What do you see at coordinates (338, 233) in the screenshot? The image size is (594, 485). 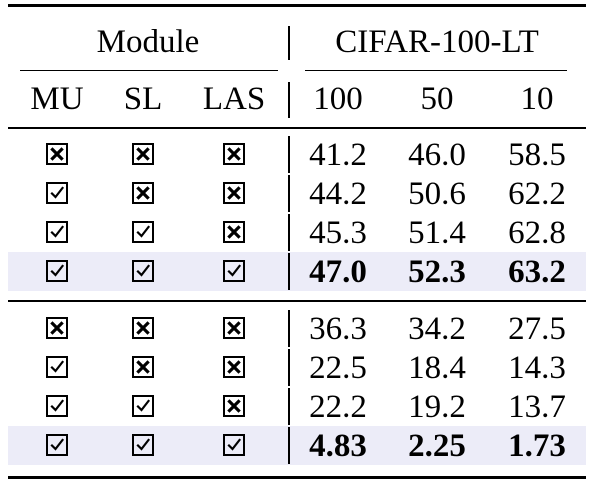 I see `table-cell-value: 45.3` at bounding box center [338, 233].